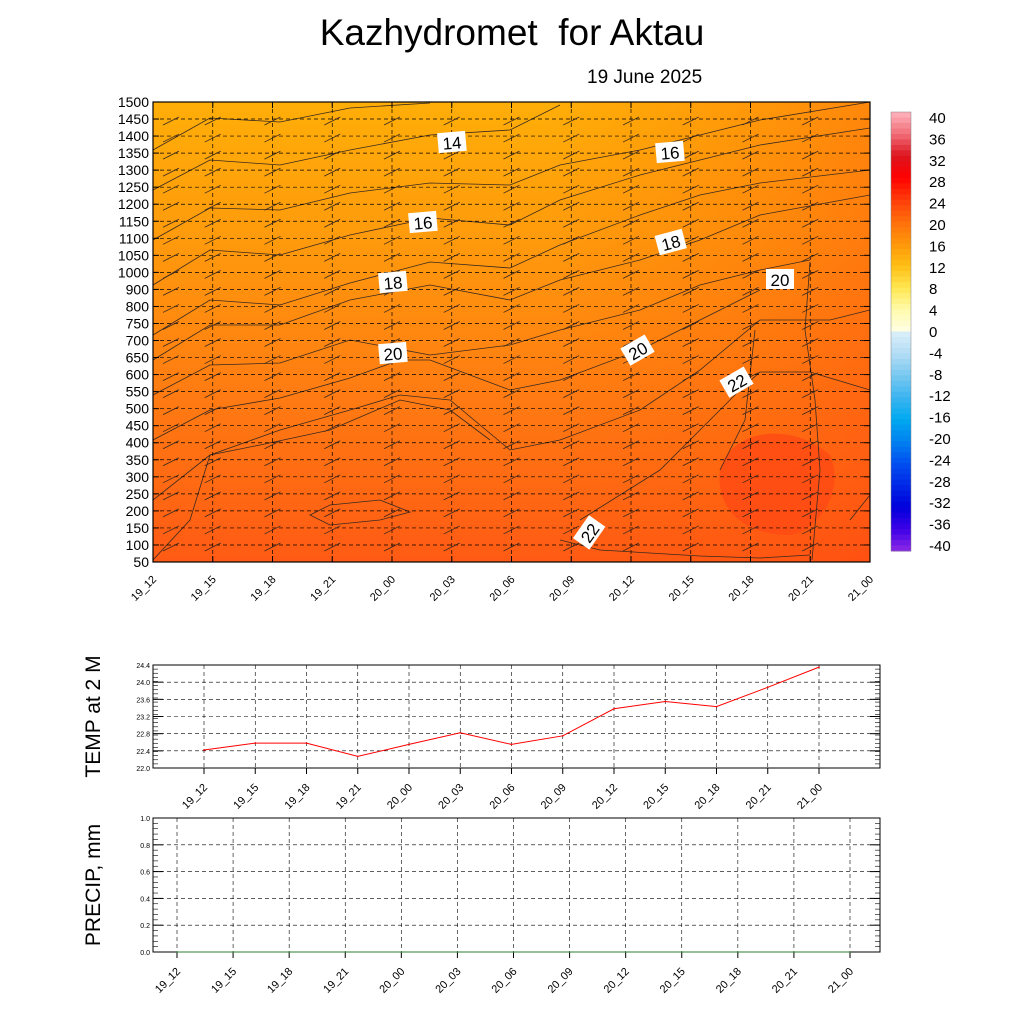  Describe the element at coordinates (264, 589) in the screenshot. I see `x-tick-label: 19_18` at that location.